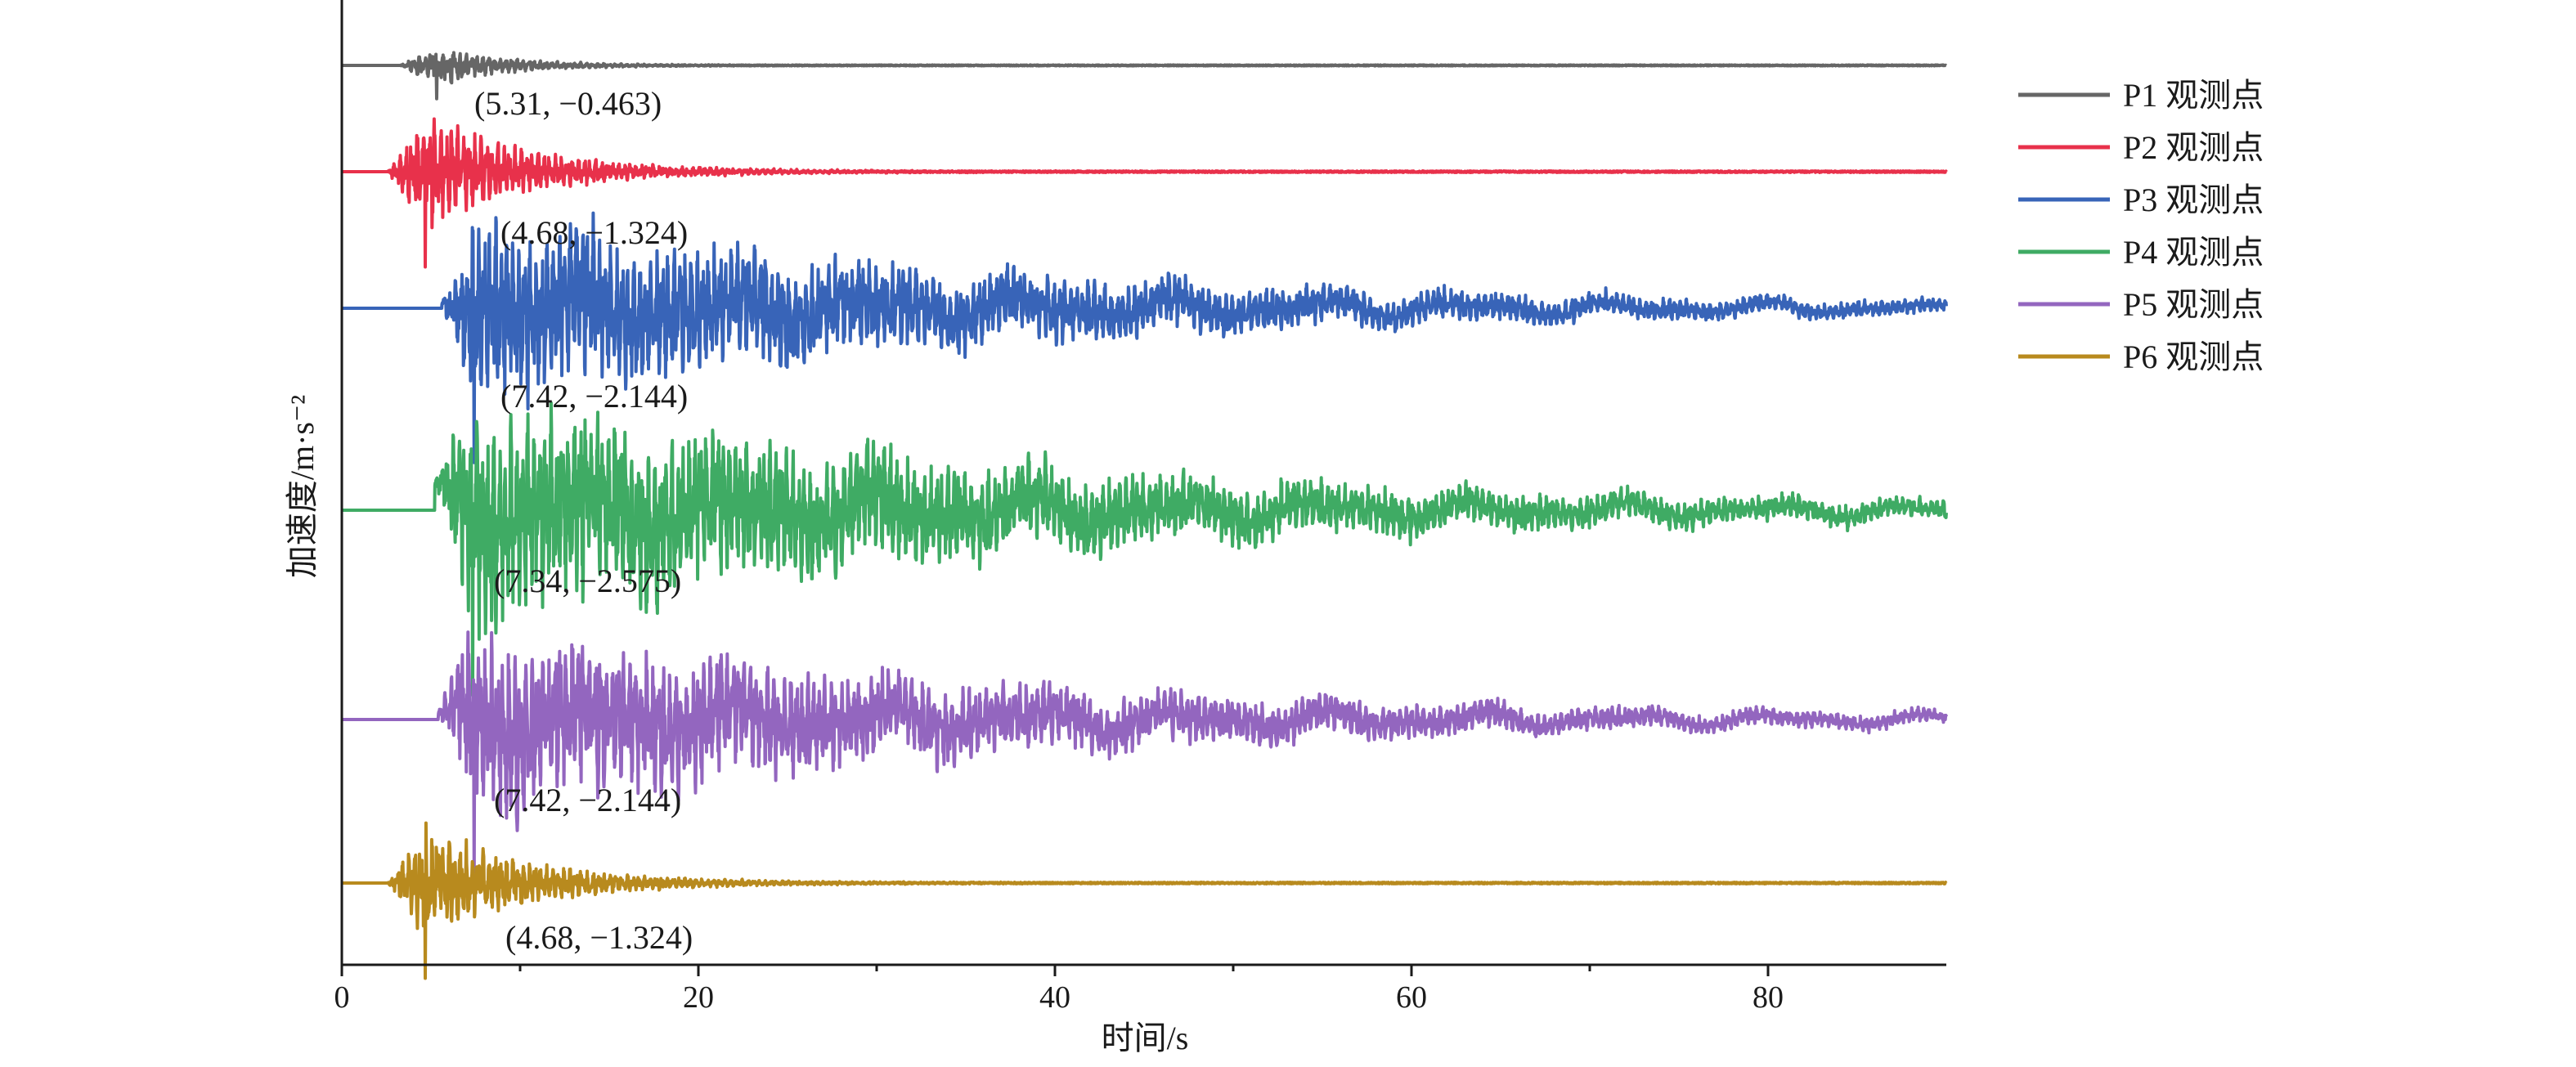 This screenshot has height=1067, width=2576. I want to click on series-line-p1, so click(1144, 76).